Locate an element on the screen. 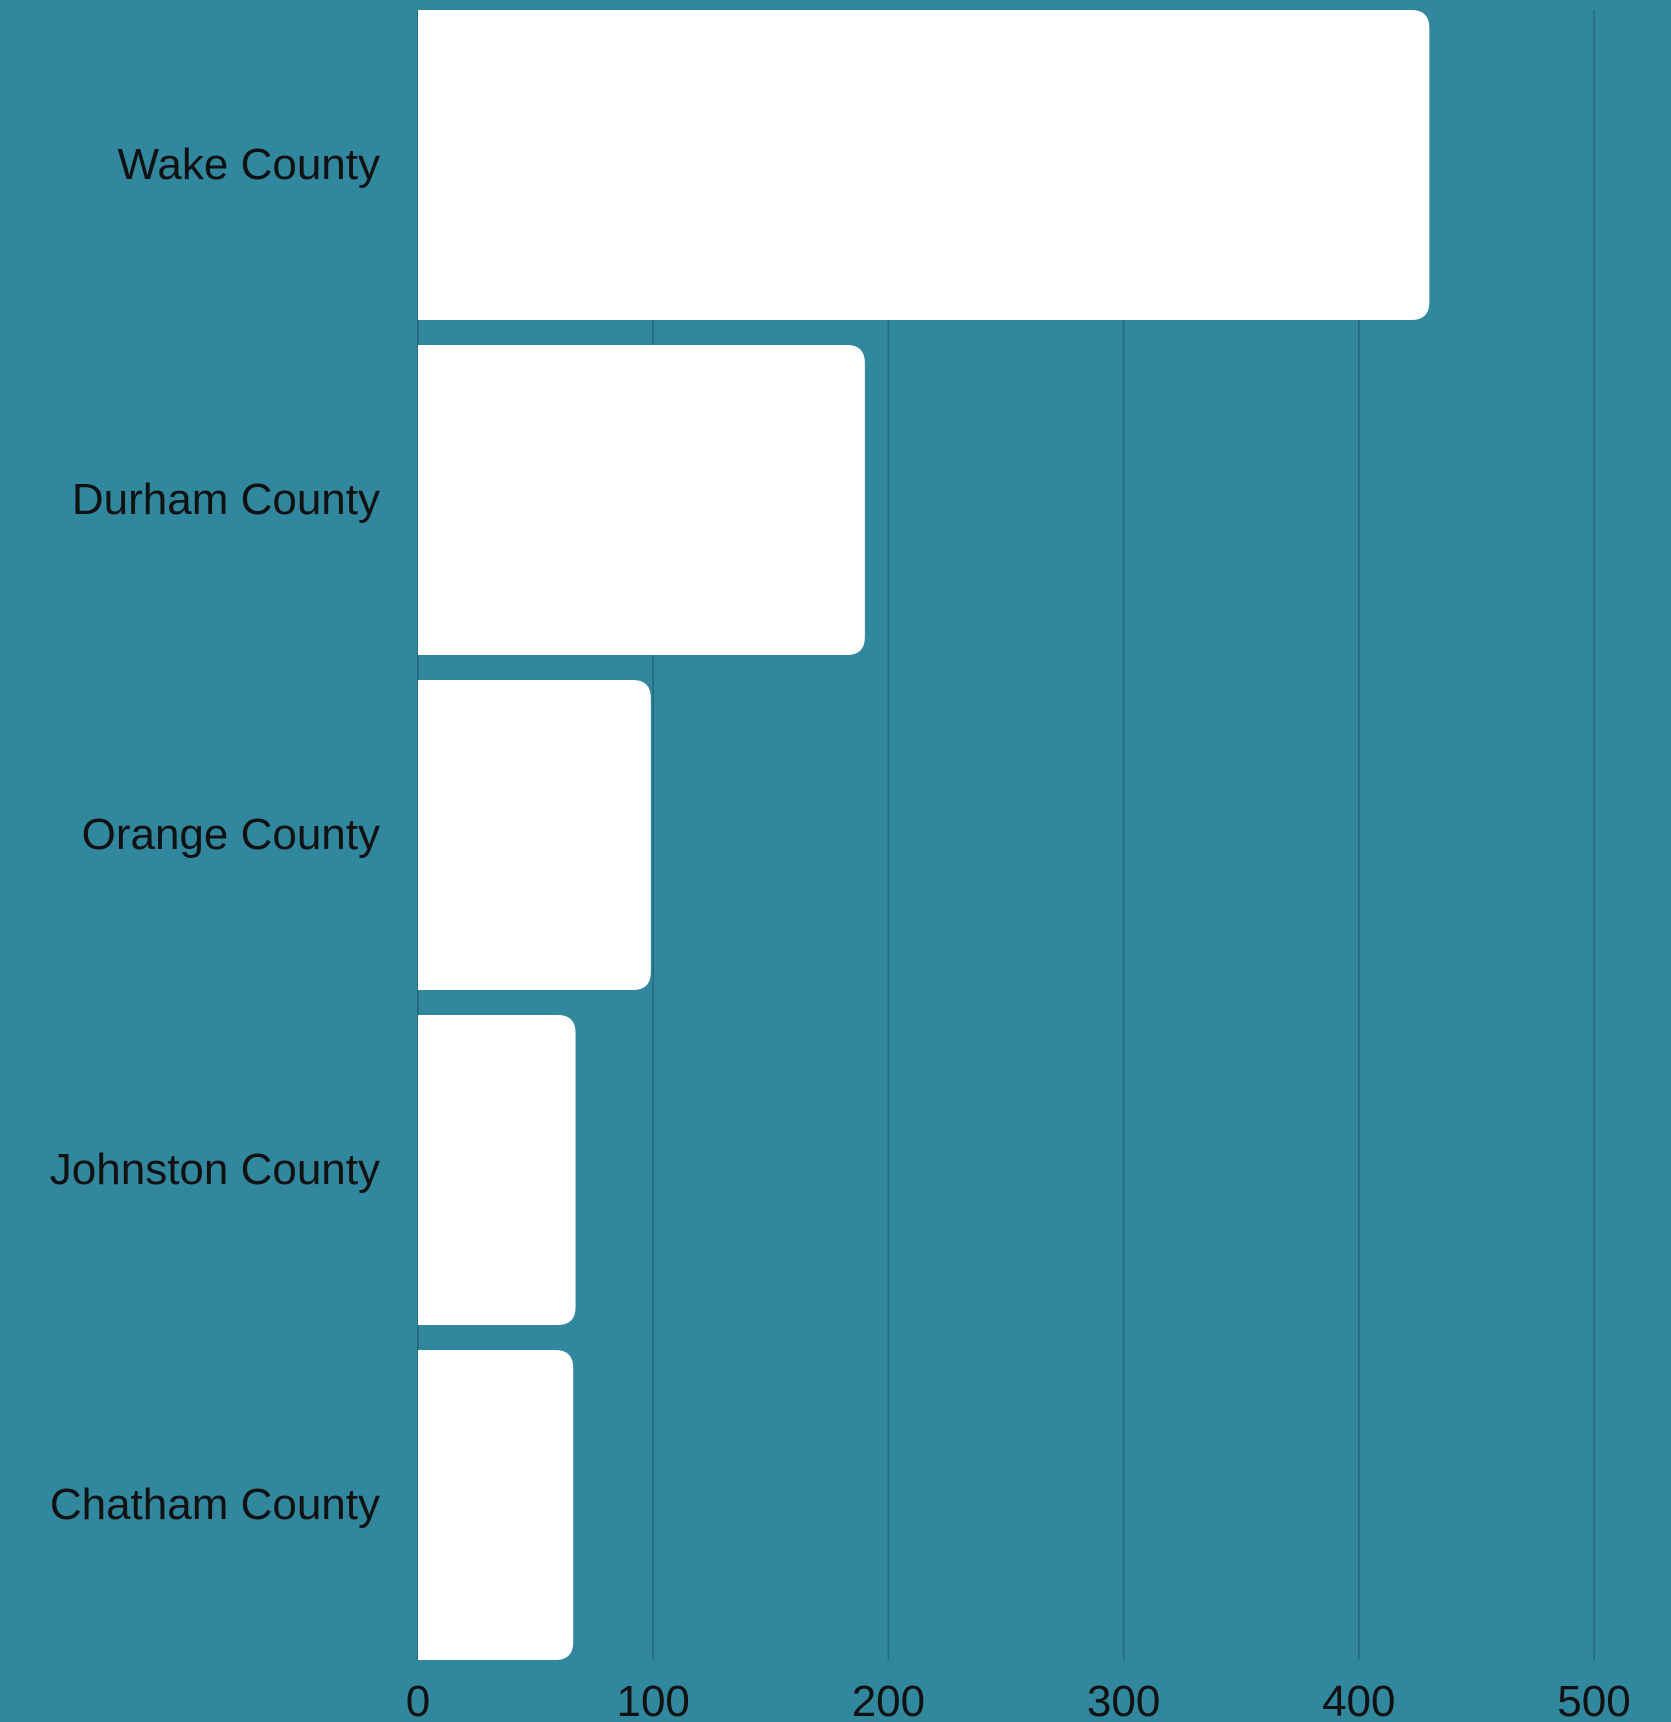 The width and height of the screenshot is (1671, 1722). x-tick-label-300: 300 is located at coordinates (1123, 1699).